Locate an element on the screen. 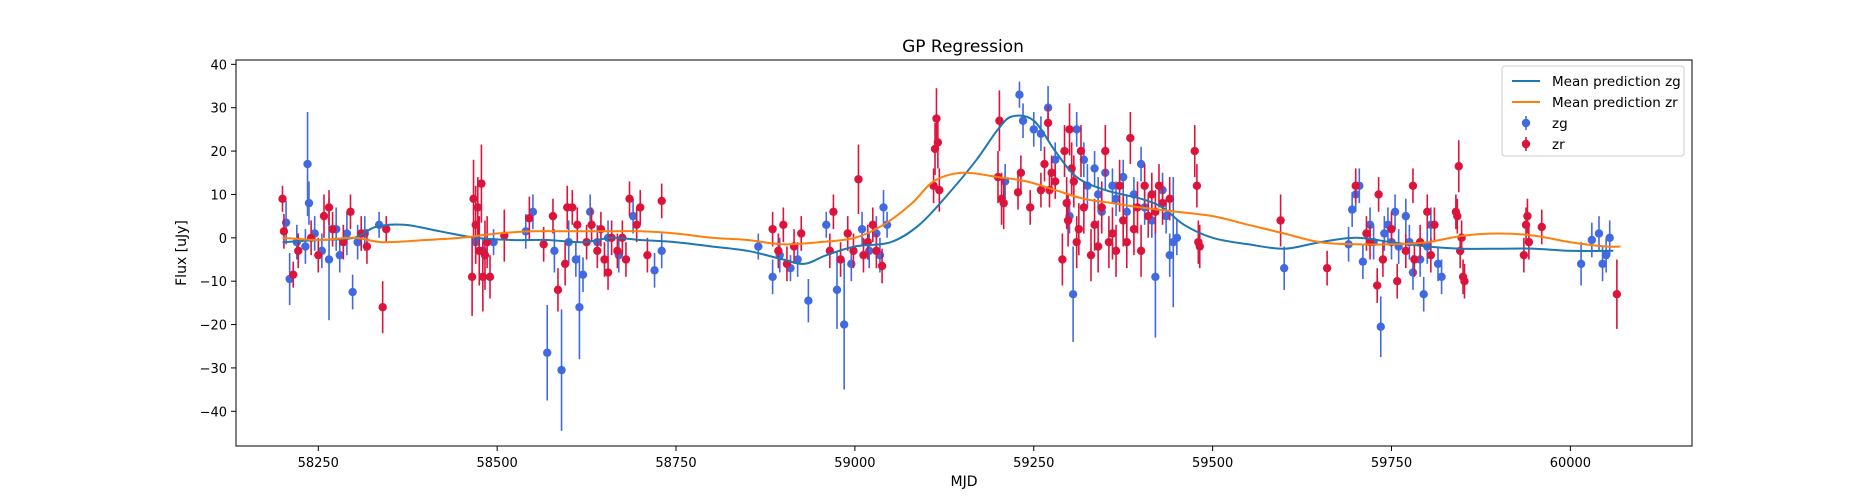  line-mean-prediction-zr is located at coordinates (951, 209).